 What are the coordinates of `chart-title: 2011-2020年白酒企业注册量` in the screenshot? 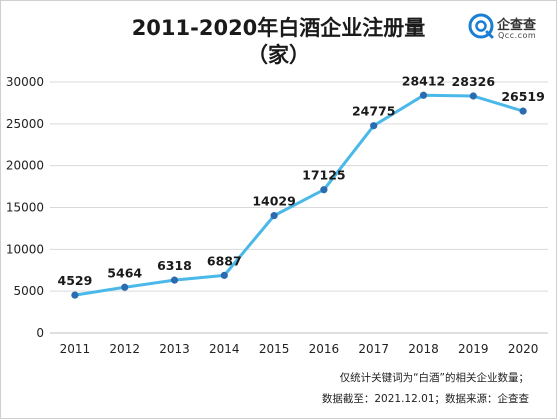 It's located at (278, 28).